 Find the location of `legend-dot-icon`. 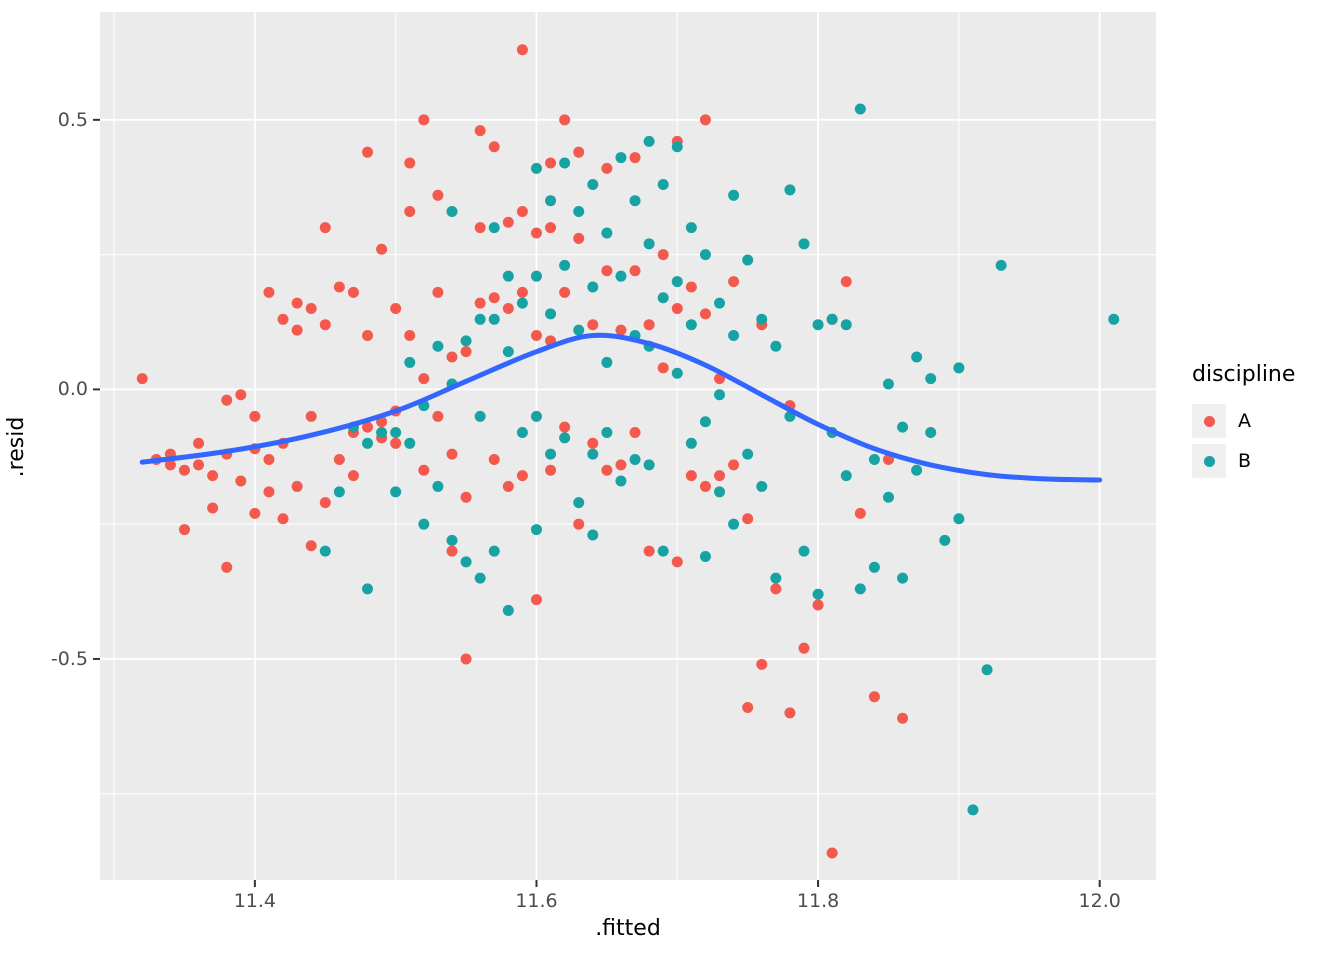

legend-dot-icon is located at coordinates (1209, 421).